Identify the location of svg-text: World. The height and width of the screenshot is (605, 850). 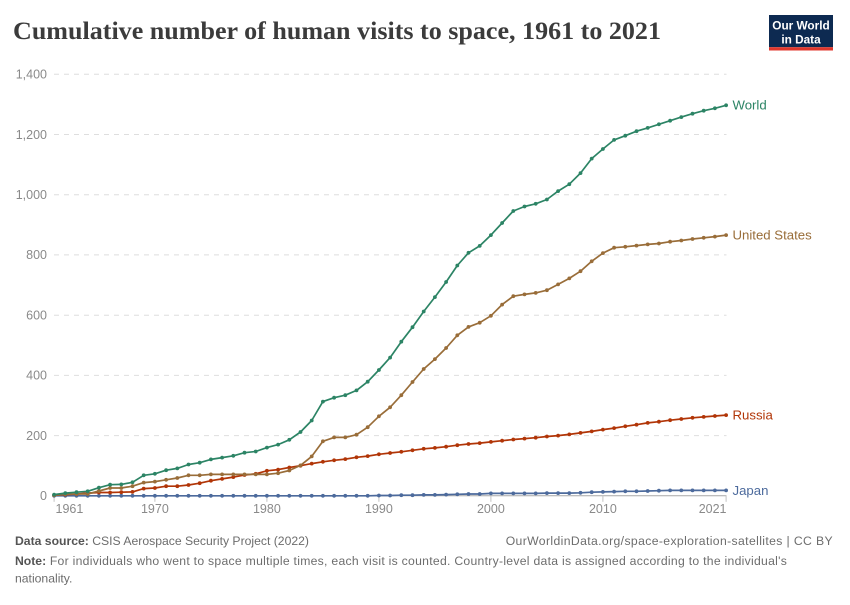
(750, 105).